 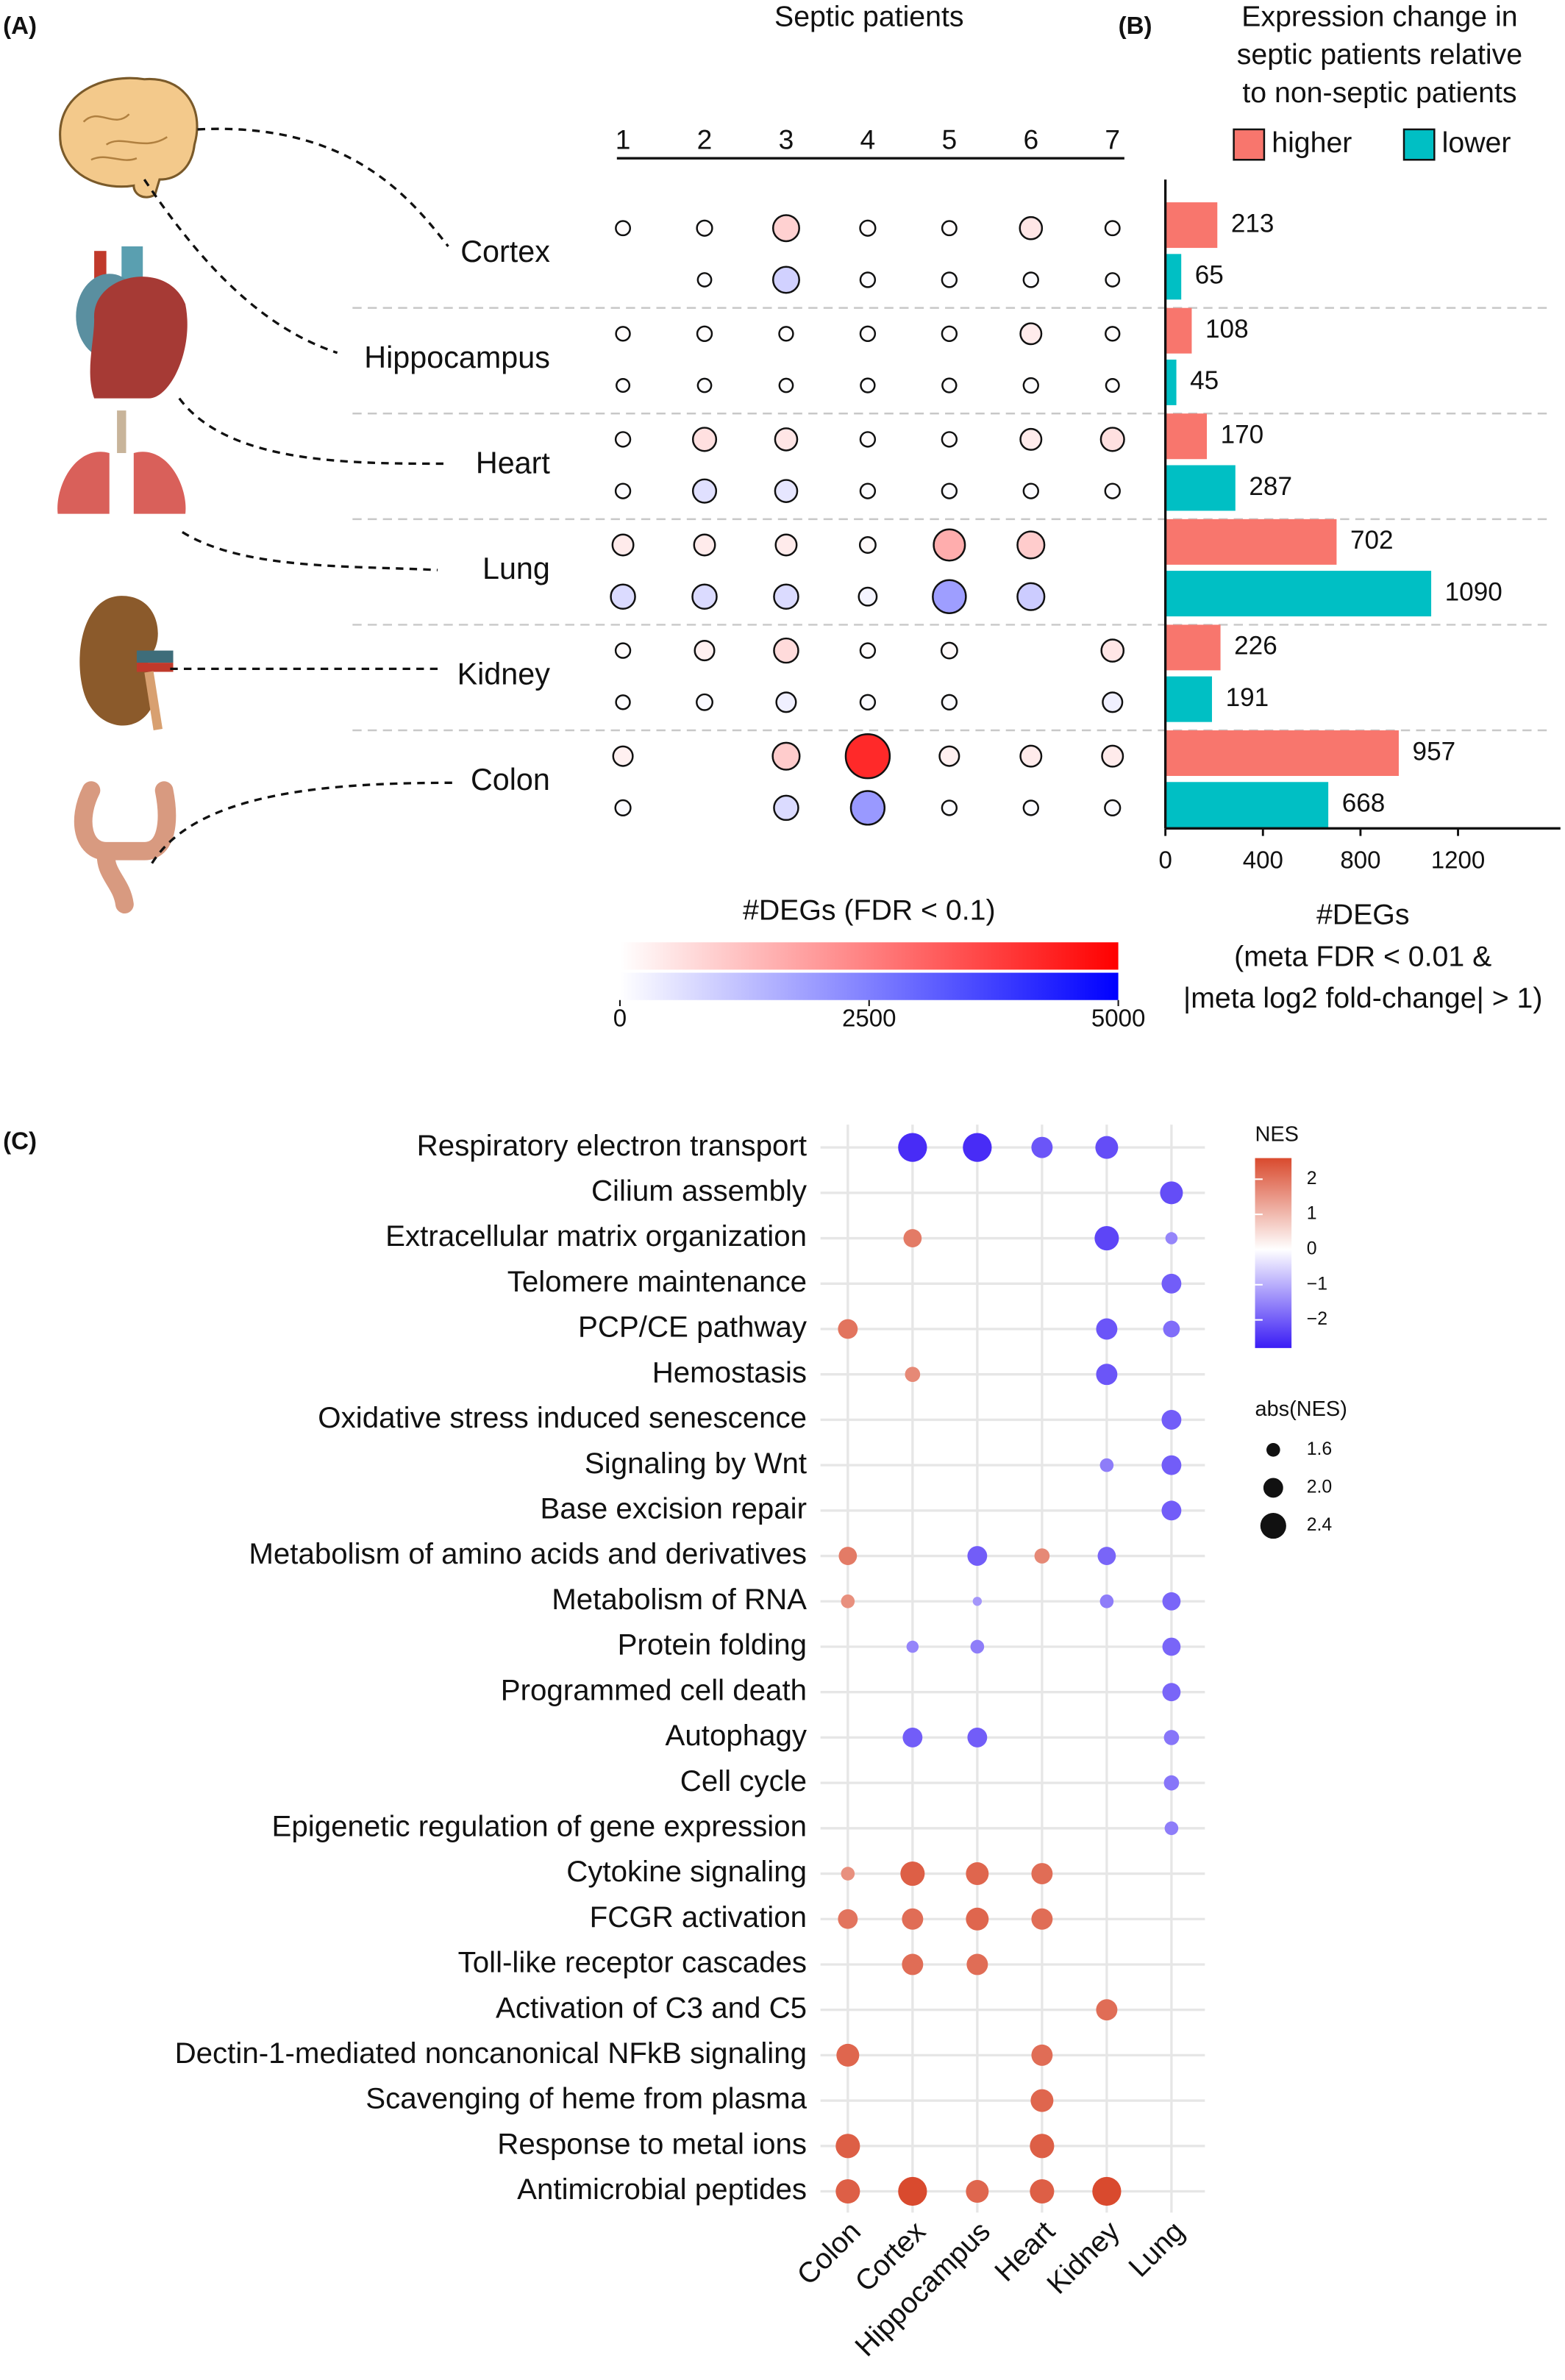 What do you see at coordinates (1112, 139) in the screenshot?
I see `column-label: 7` at bounding box center [1112, 139].